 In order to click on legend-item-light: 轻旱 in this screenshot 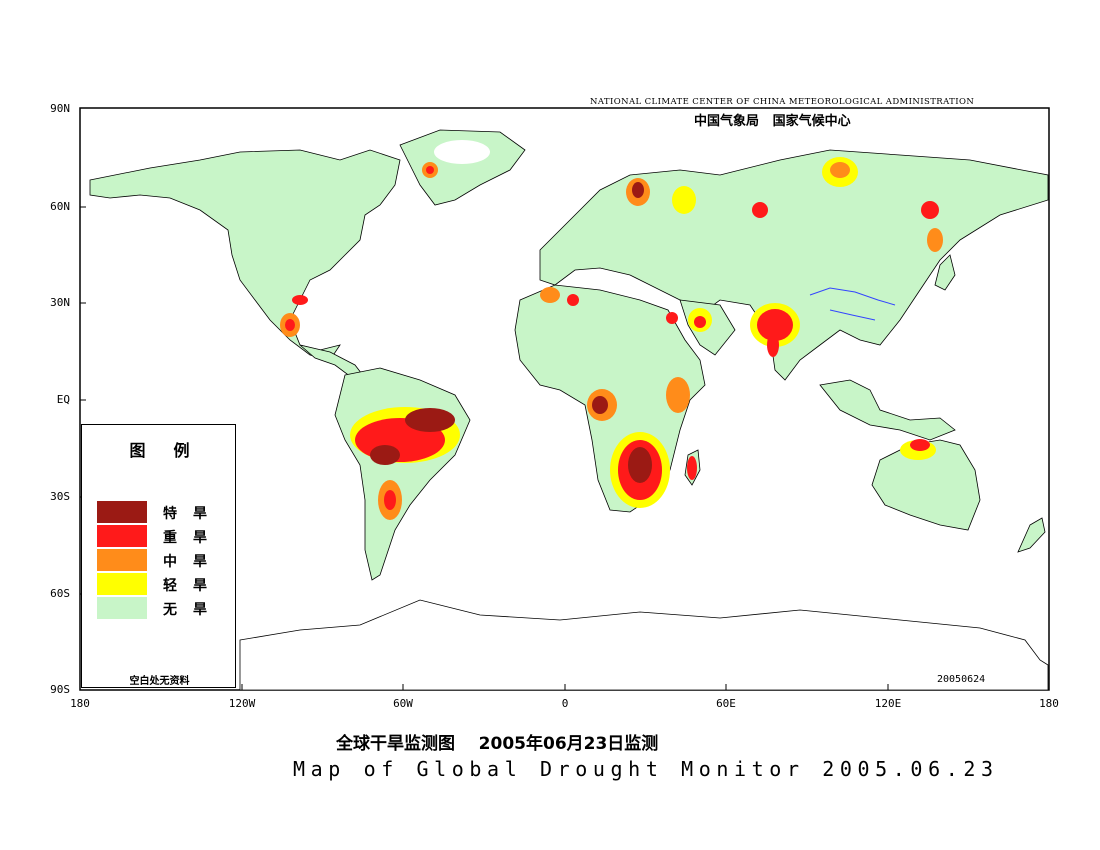, I will do `click(167, 584)`.